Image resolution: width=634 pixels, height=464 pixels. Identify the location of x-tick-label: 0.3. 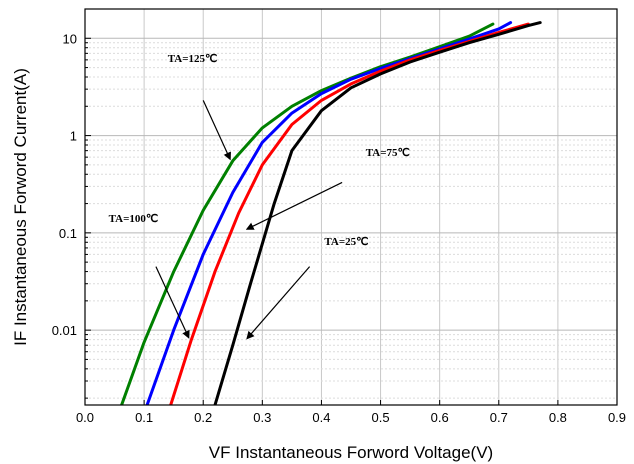
(262, 417).